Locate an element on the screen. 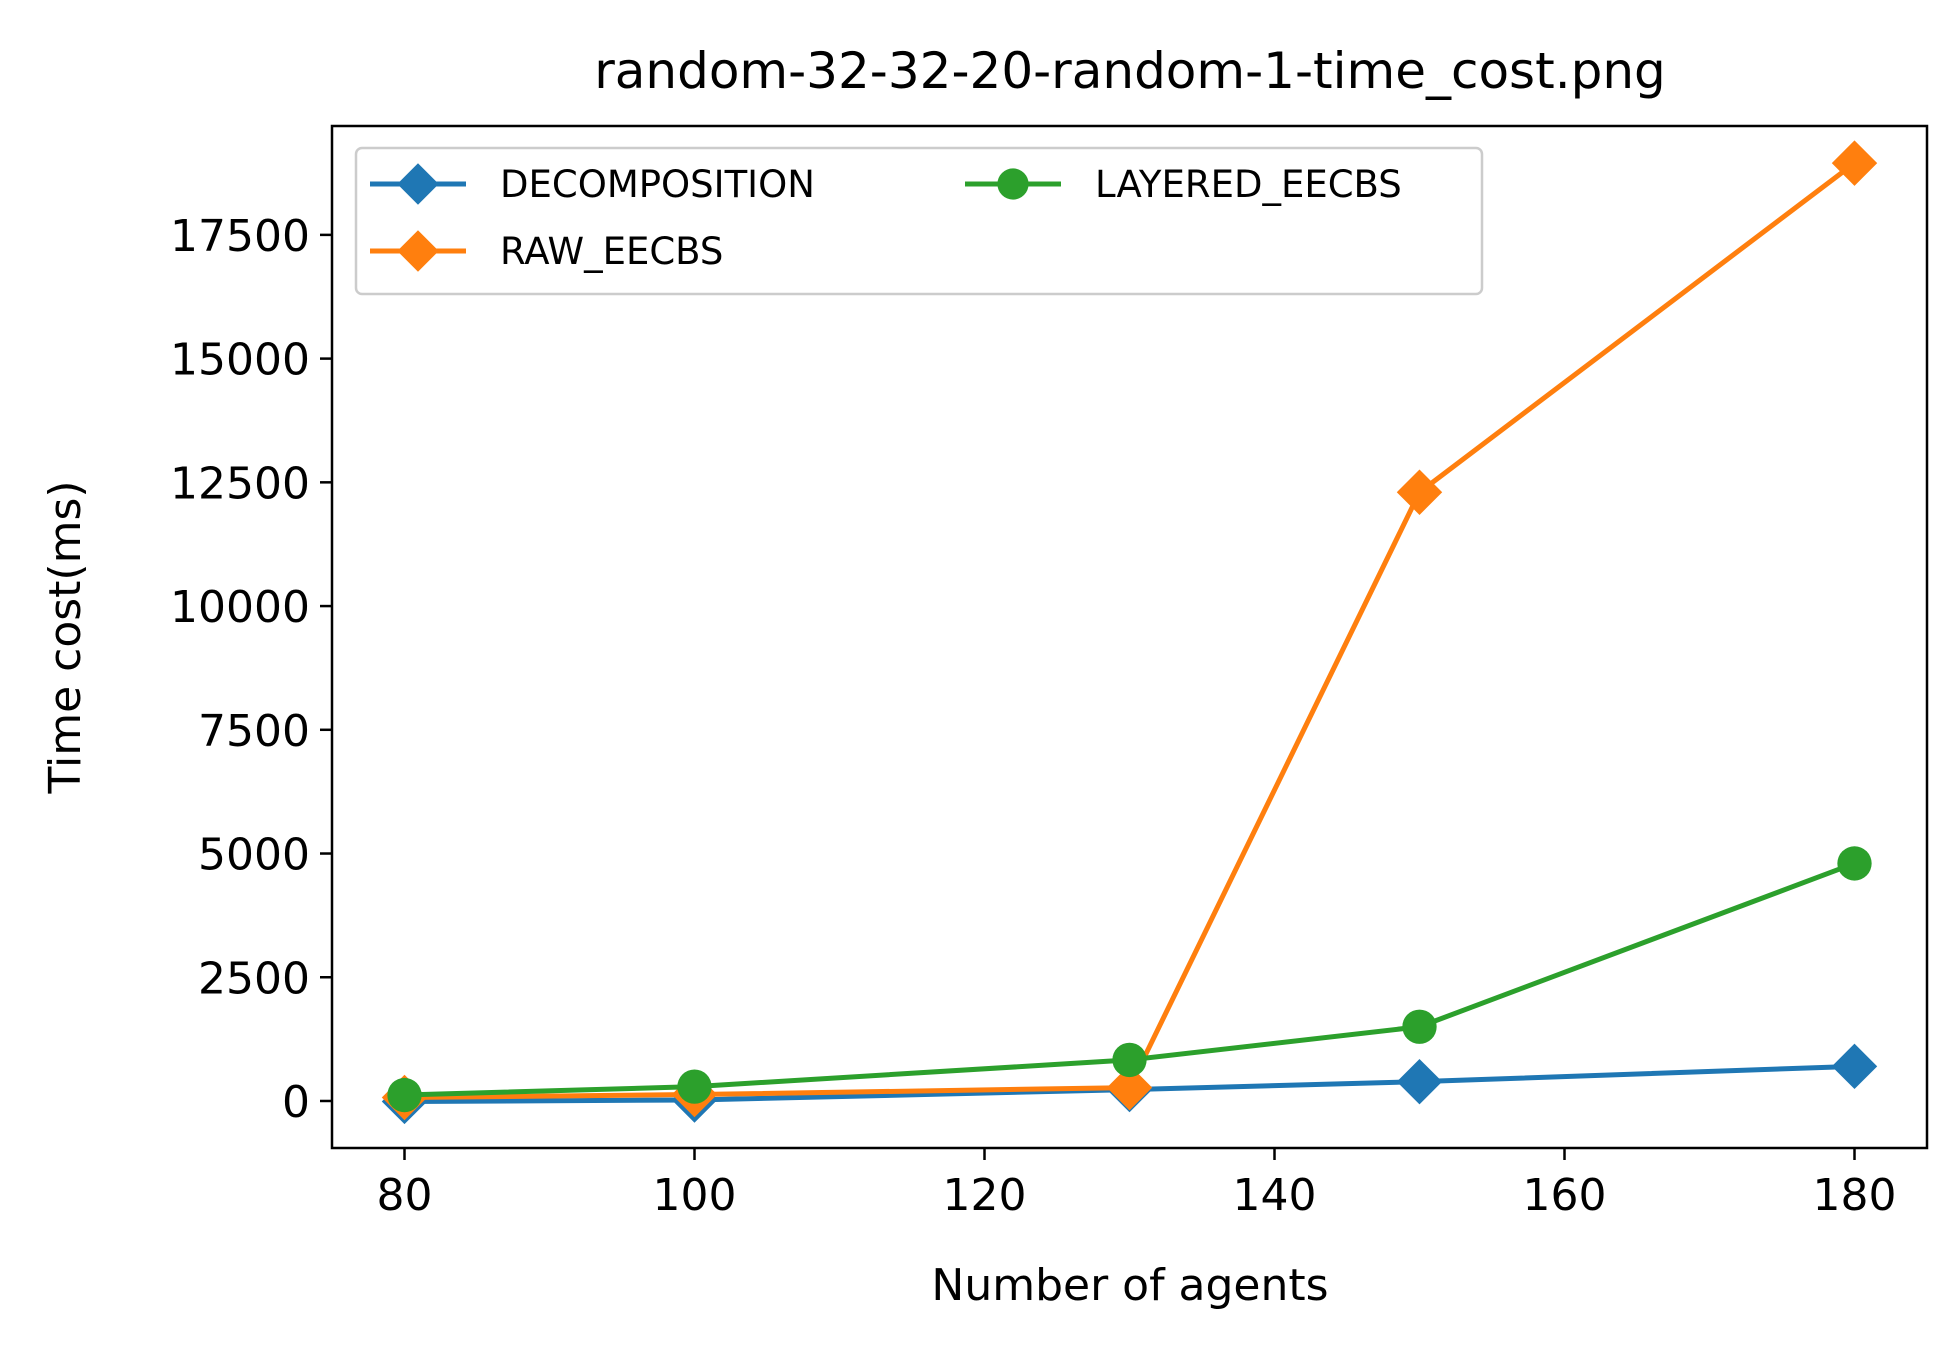 This screenshot has width=1959, height=1352. y-tick-label: 15000 is located at coordinates (240, 360).